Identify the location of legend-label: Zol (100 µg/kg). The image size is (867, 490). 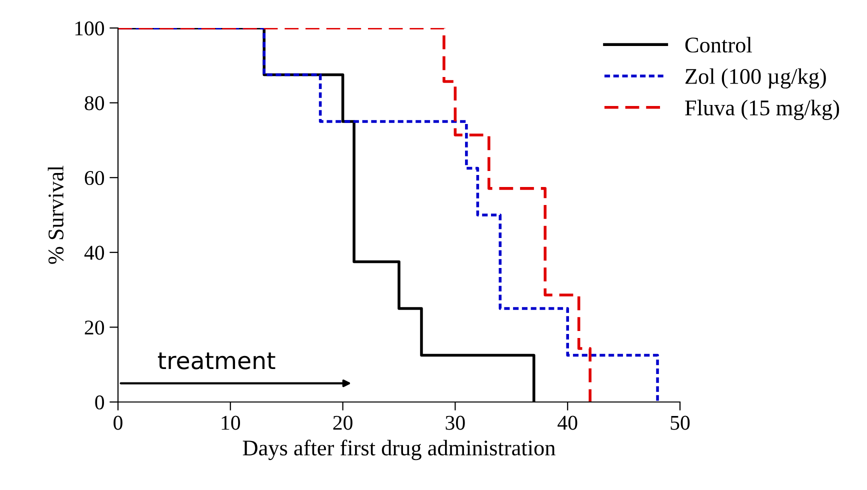
(756, 78).